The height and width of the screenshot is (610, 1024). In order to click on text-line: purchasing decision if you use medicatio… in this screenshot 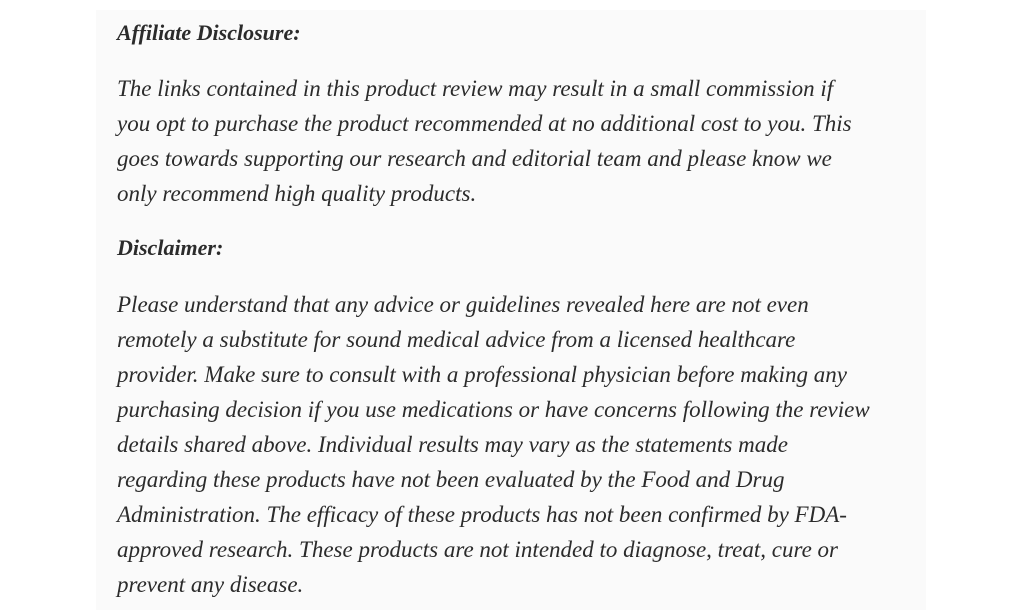, I will do `click(493, 409)`.